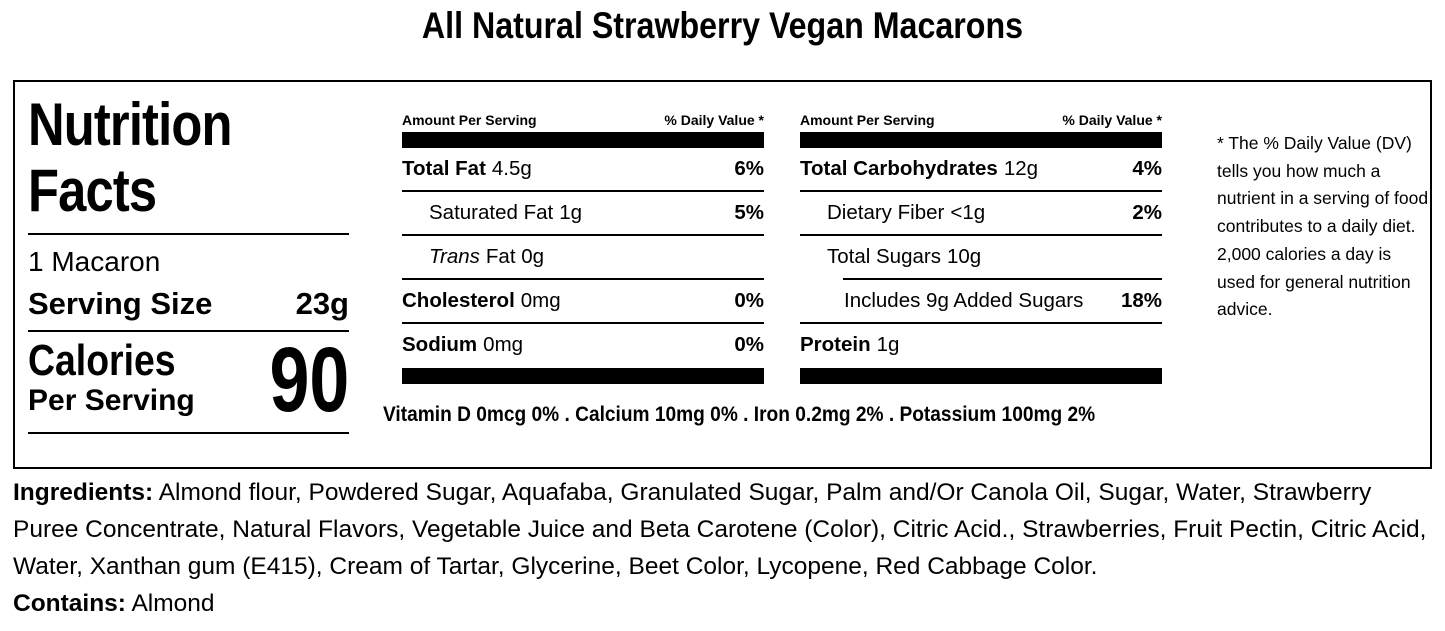 This screenshot has height=631, width=1445. I want to click on nutrient-name: Total Sugars 10g, so click(904, 257).